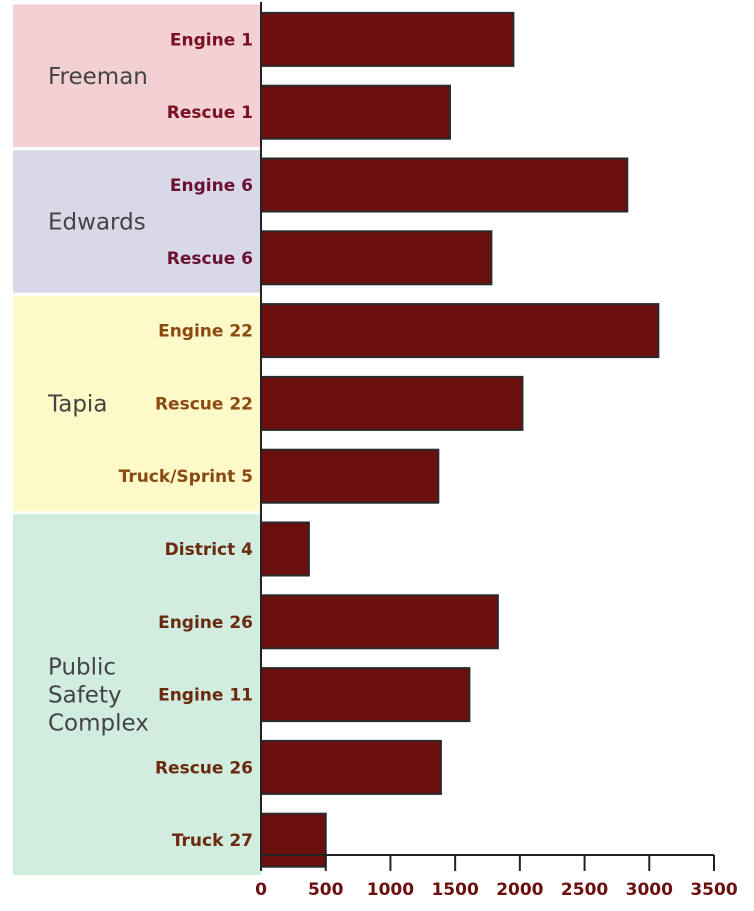 The width and height of the screenshot is (754, 911). Describe the element at coordinates (713, 890) in the screenshot. I see `x-tick-label: 3500` at that location.